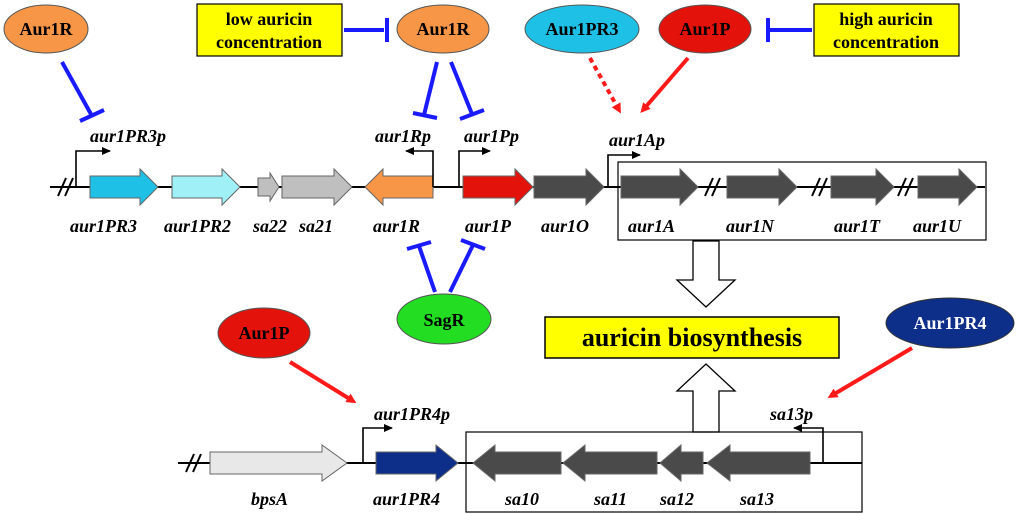 This screenshot has width=1019, height=514. What do you see at coordinates (446, 265) in the screenshot?
I see `repression-edges-sagr` at bounding box center [446, 265].